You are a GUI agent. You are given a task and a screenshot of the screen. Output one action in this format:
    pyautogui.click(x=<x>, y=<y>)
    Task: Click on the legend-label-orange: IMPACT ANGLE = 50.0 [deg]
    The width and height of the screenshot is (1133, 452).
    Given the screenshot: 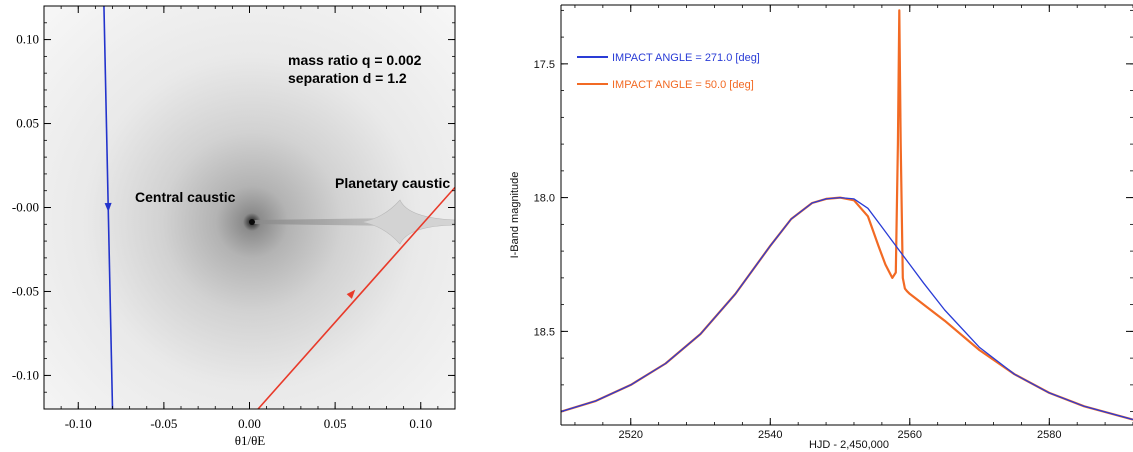 What is the action you would take?
    pyautogui.click(x=683, y=85)
    